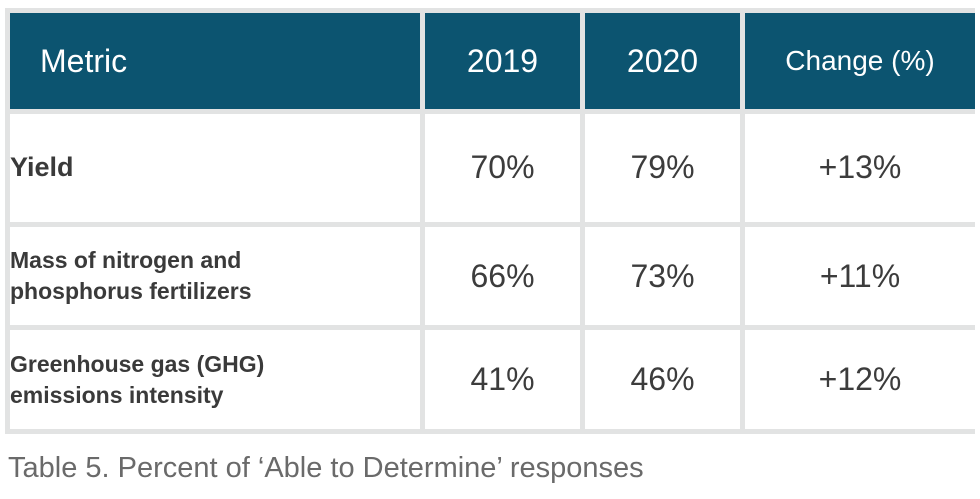  What do you see at coordinates (860, 168) in the screenshot?
I see `value-change: +13%` at bounding box center [860, 168].